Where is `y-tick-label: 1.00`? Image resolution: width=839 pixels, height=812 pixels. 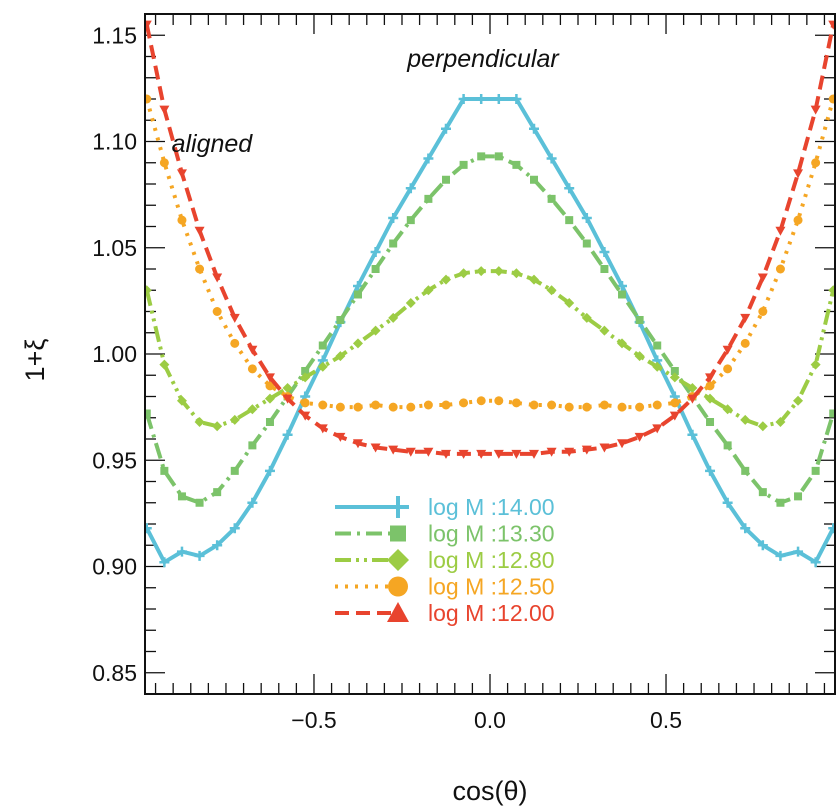 y-tick-label: 1.00 is located at coordinates (114, 354).